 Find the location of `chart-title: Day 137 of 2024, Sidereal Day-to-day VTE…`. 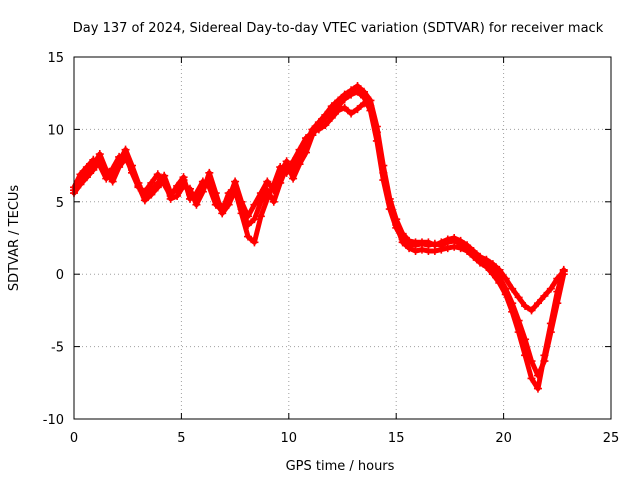

chart-title: Day 137 of 2024, Sidereal Day-to-day VTE… is located at coordinates (338, 28).